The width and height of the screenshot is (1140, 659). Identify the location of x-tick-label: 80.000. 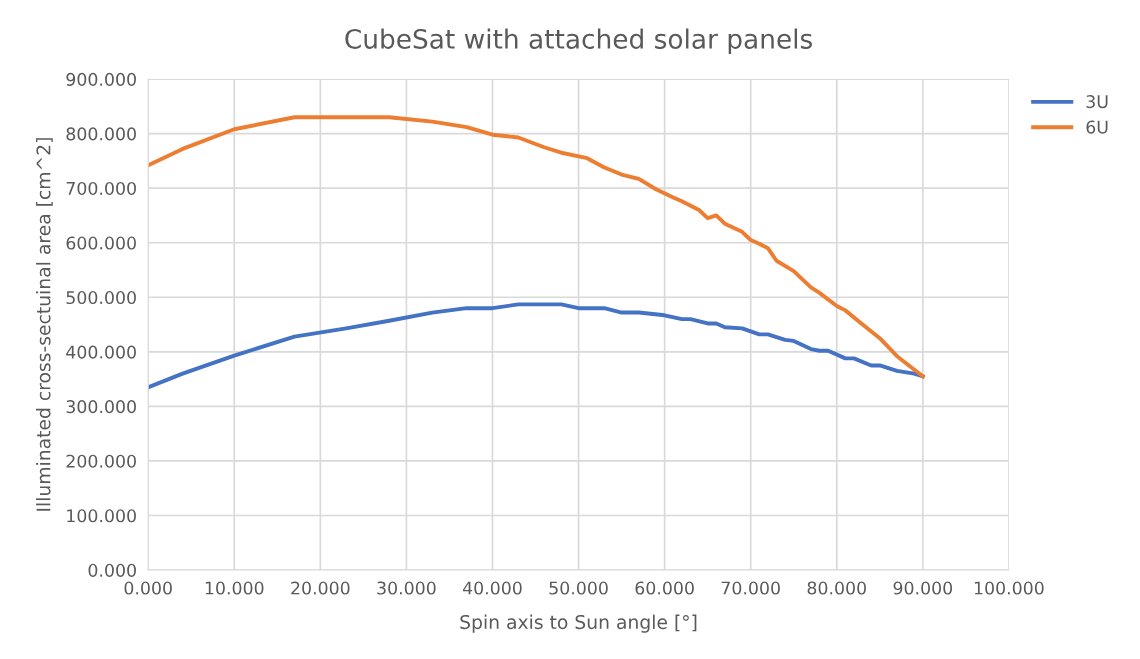
(836, 588).